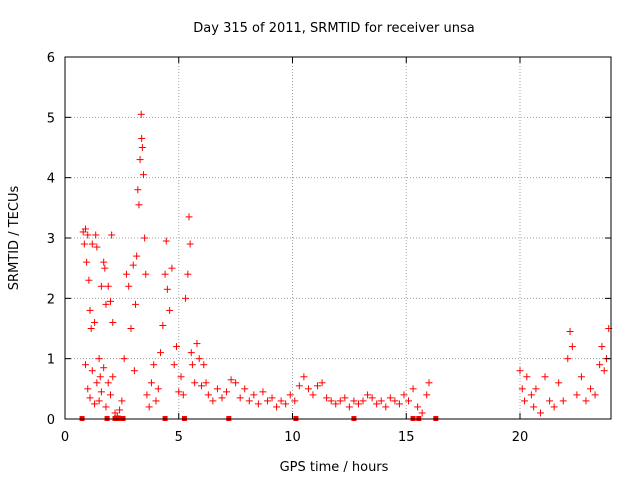  Describe the element at coordinates (51, 360) in the screenshot. I see `y-tick-label: 1` at that location.